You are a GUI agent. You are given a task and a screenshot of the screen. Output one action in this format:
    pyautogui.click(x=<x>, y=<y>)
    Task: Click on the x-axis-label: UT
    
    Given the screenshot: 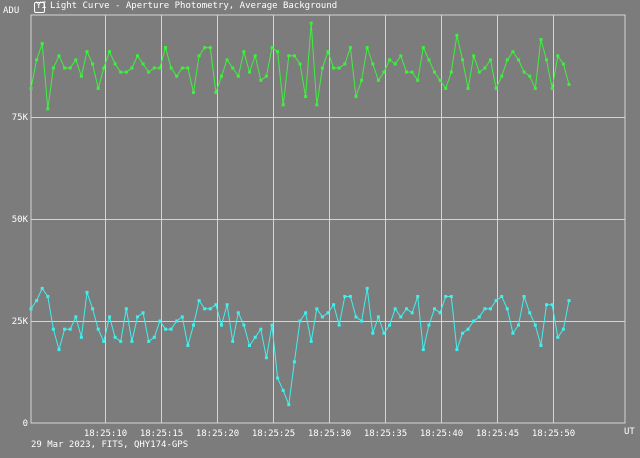 What is the action you would take?
    pyautogui.click(x=629, y=432)
    